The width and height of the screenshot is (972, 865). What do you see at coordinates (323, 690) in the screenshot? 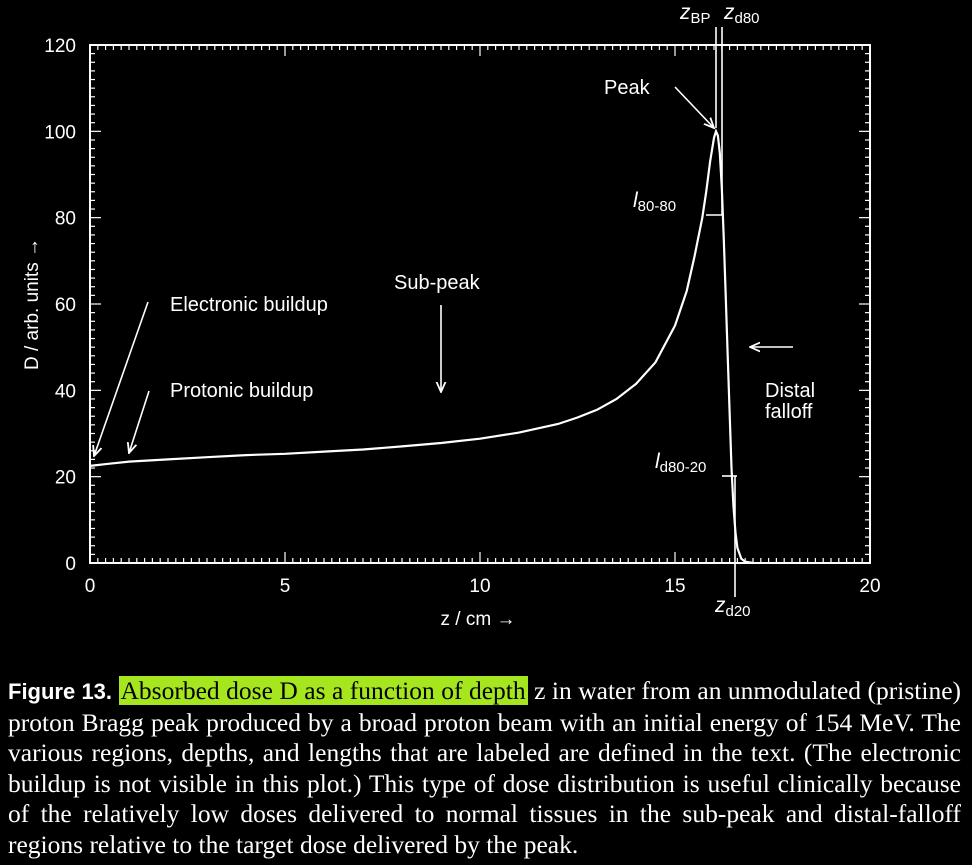
I see `caption-highlighted-text: Absorbed dose D as a function of depth` at bounding box center [323, 690].